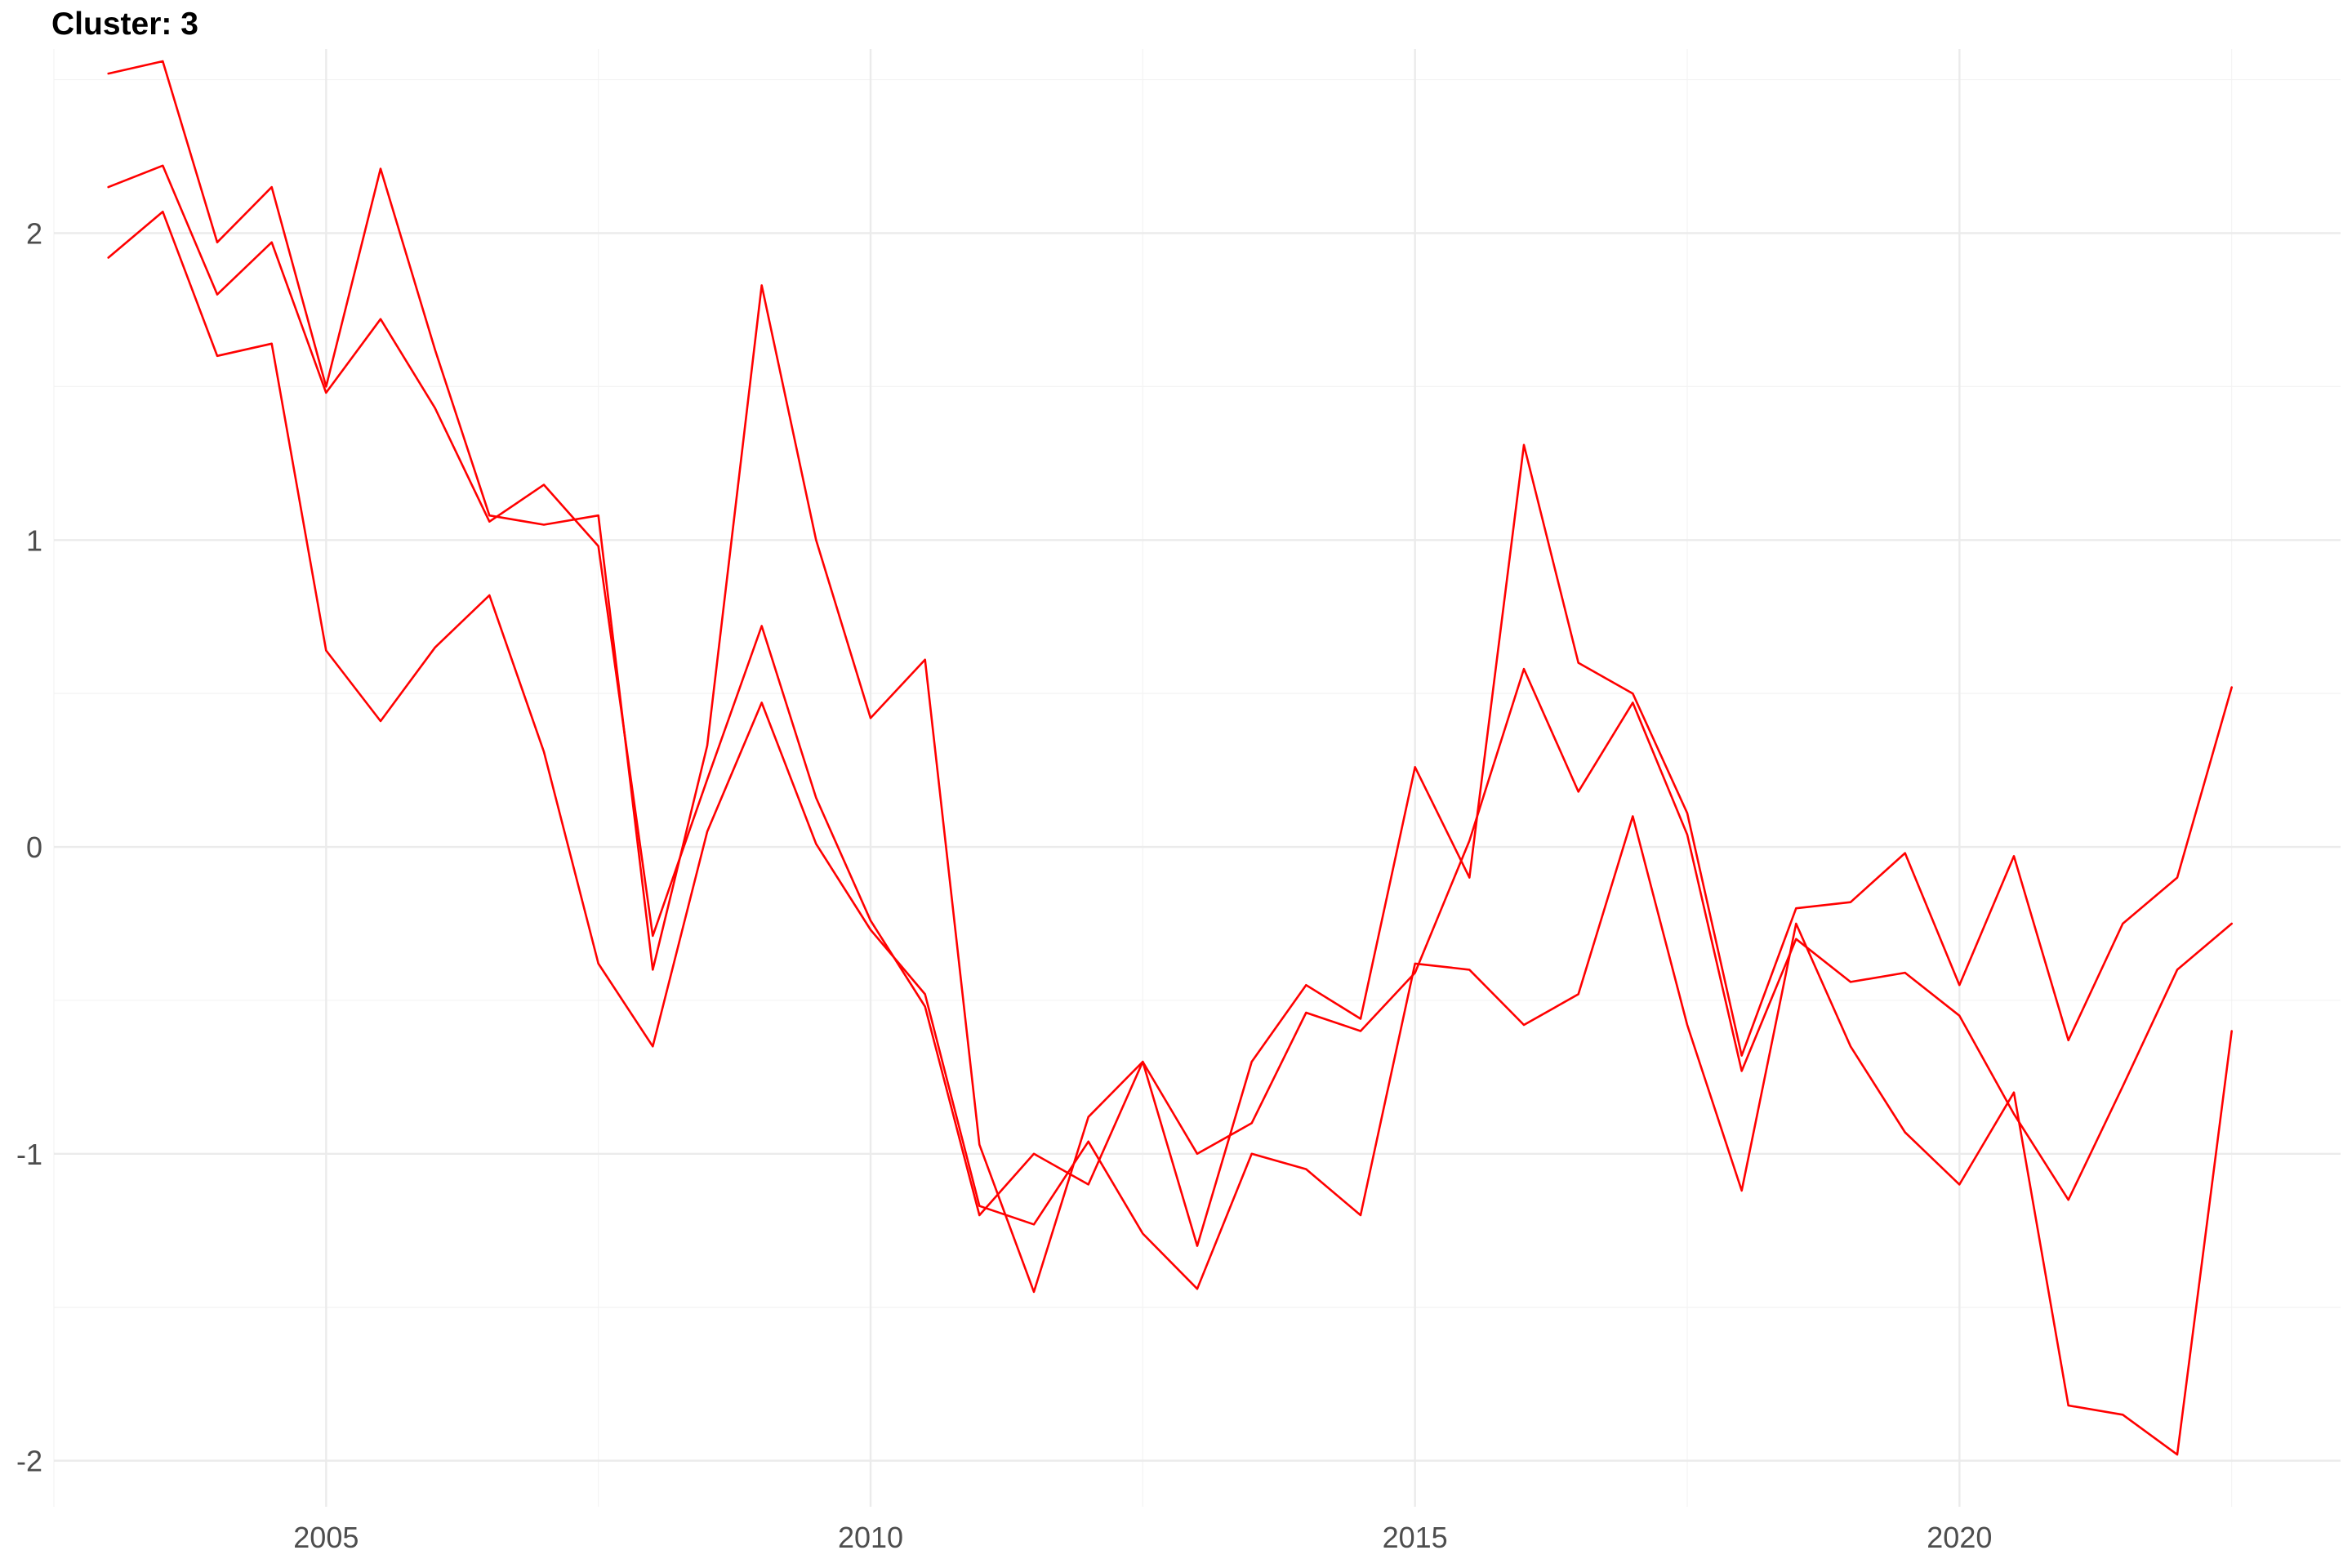 Image resolution: width=2352 pixels, height=1568 pixels. Describe the element at coordinates (1142, 1537) in the screenshot. I see `x-axis-tick-labels: 2005 2010 2015 2020` at that location.